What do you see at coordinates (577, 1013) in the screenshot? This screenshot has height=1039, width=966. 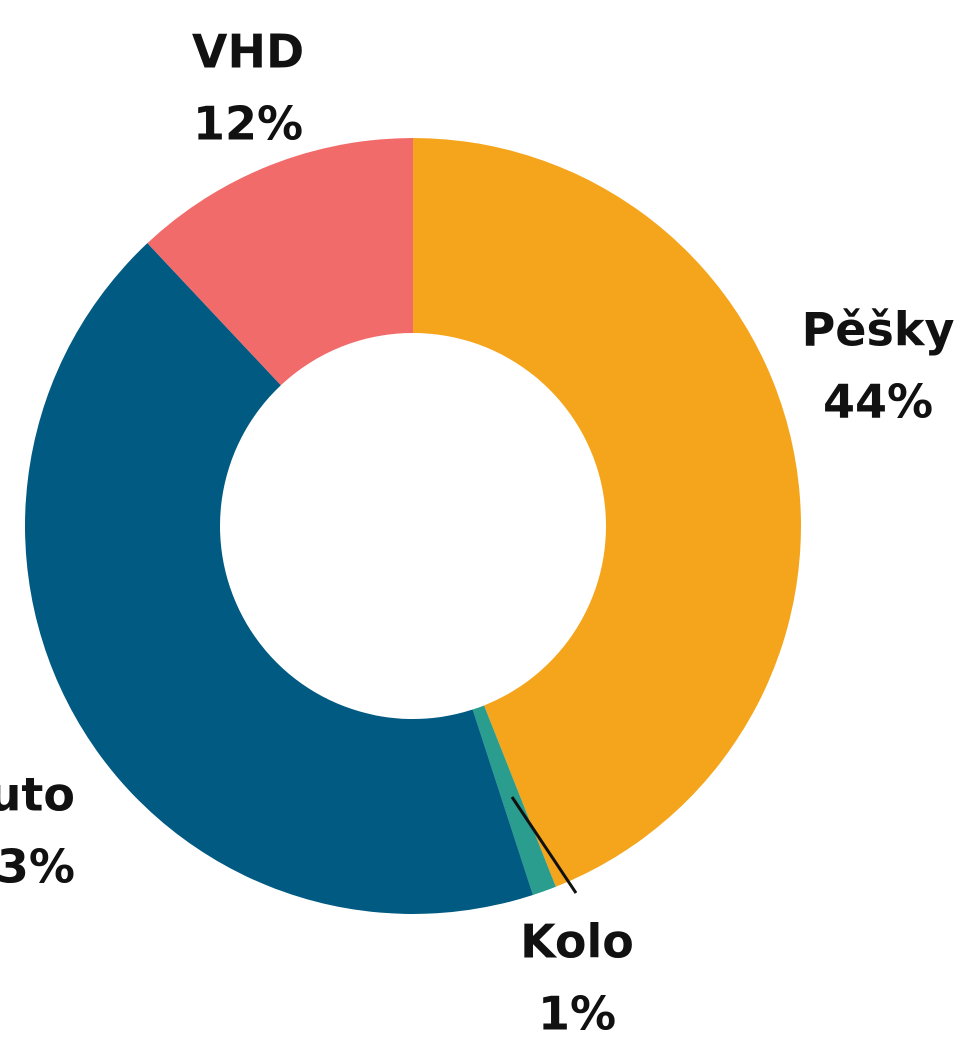 I see `slice-value-label: 1%` at bounding box center [577, 1013].